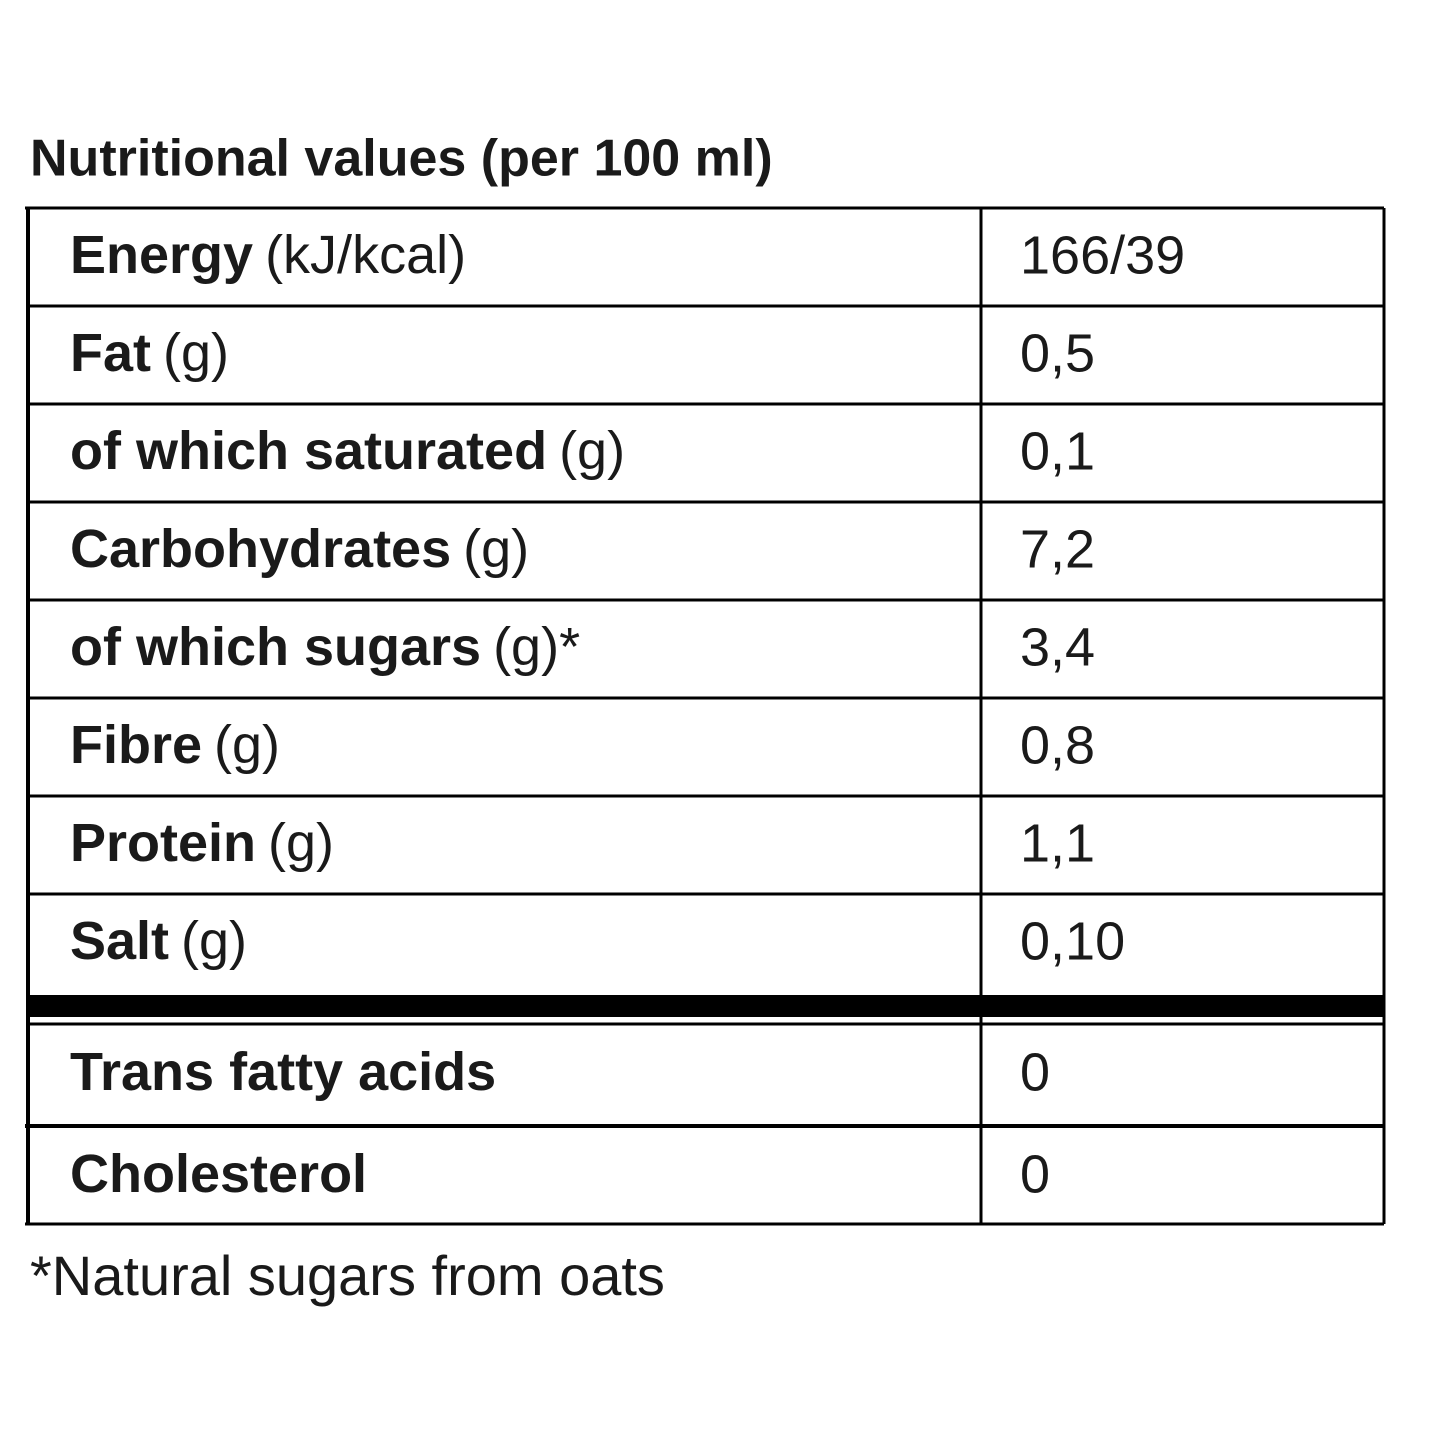 The image size is (1445, 1450). Describe the element at coordinates (1102, 255) in the screenshot. I see `row-value: 166/39` at that location.